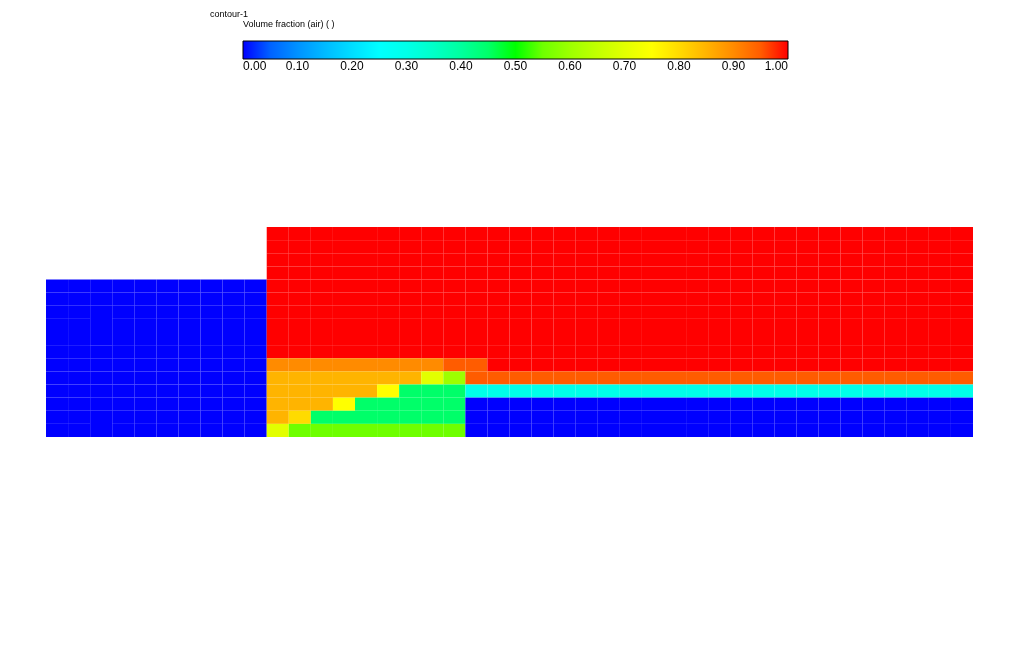 This screenshot has width=1020, height=664. Describe the element at coordinates (297, 66) in the screenshot. I see `color-bar-label: 0.10` at that location.